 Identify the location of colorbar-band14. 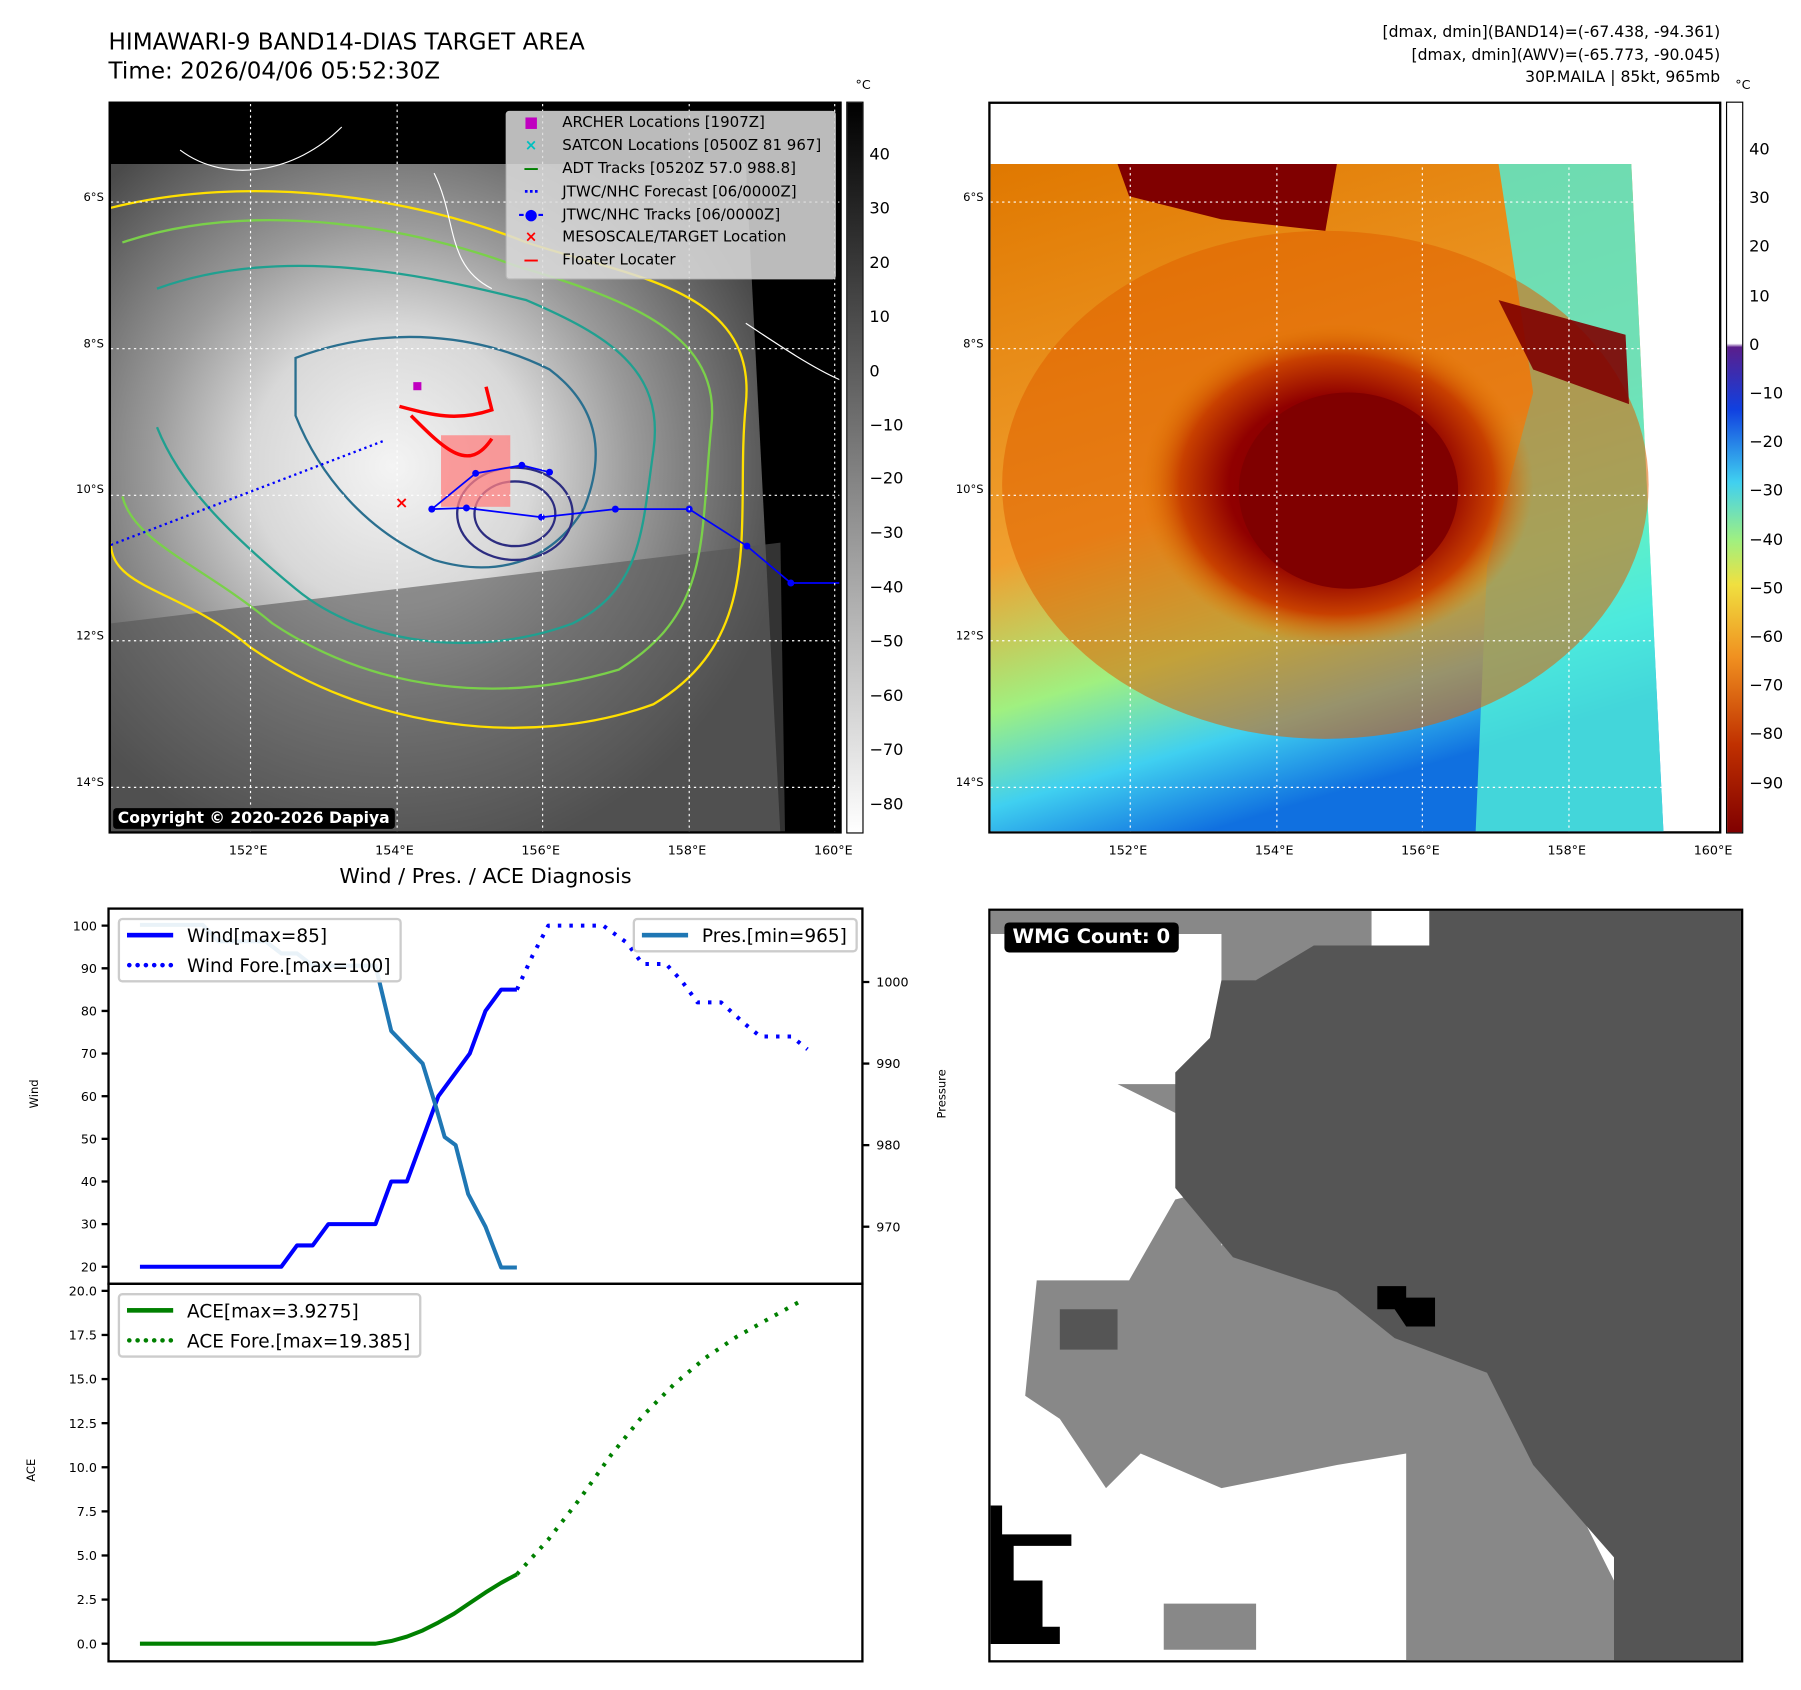
(855, 467).